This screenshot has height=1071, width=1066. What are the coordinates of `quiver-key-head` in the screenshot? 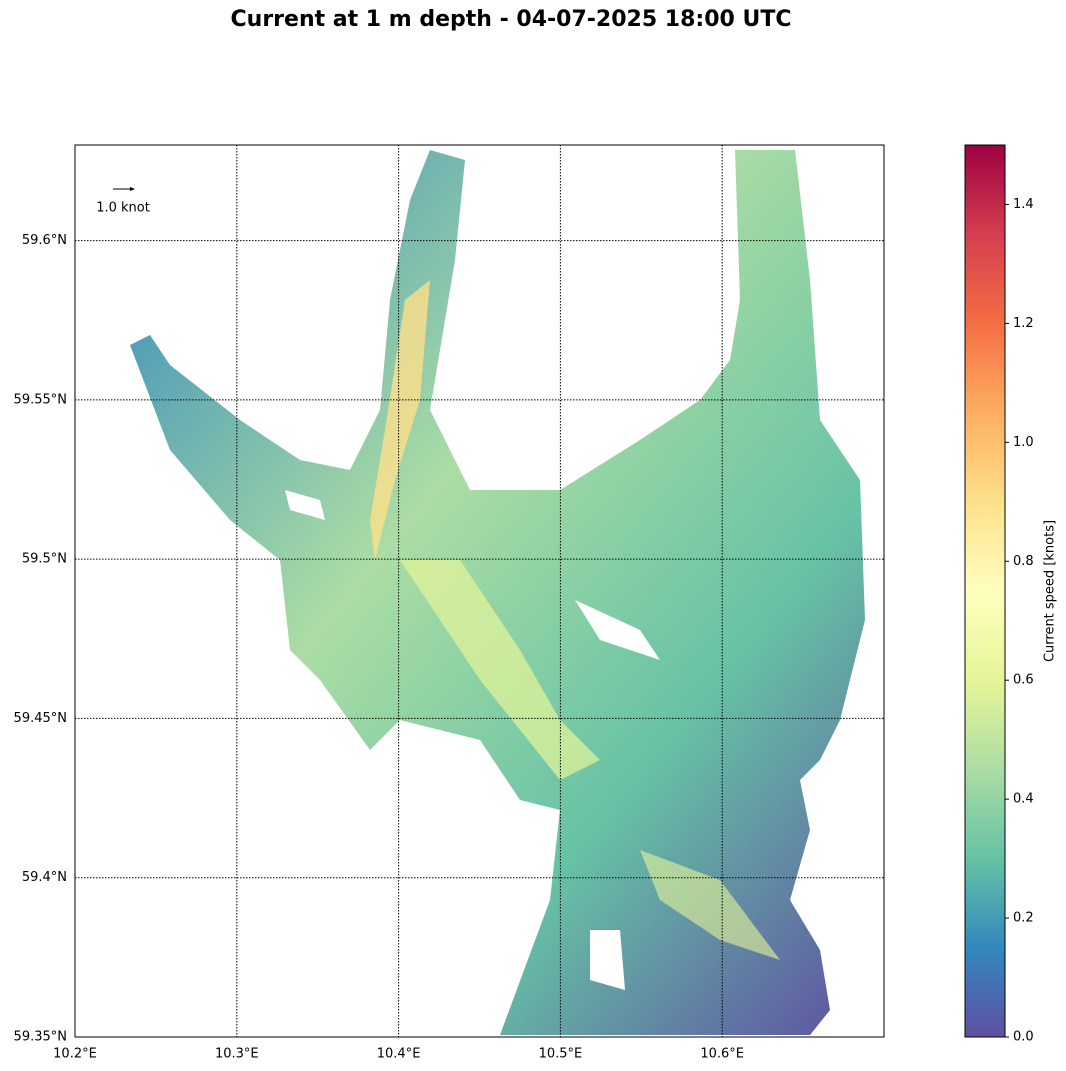 It's located at (132, 189).